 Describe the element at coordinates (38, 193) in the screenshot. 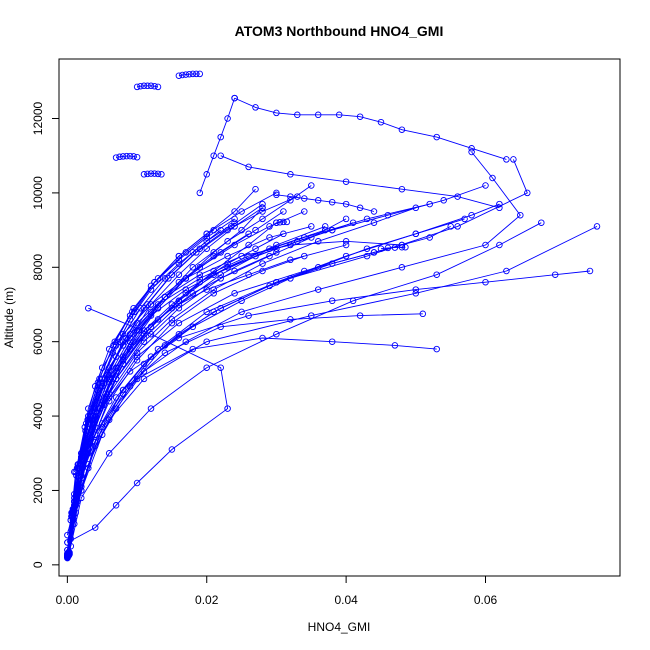

I see `y-tick-label: 10000` at that location.